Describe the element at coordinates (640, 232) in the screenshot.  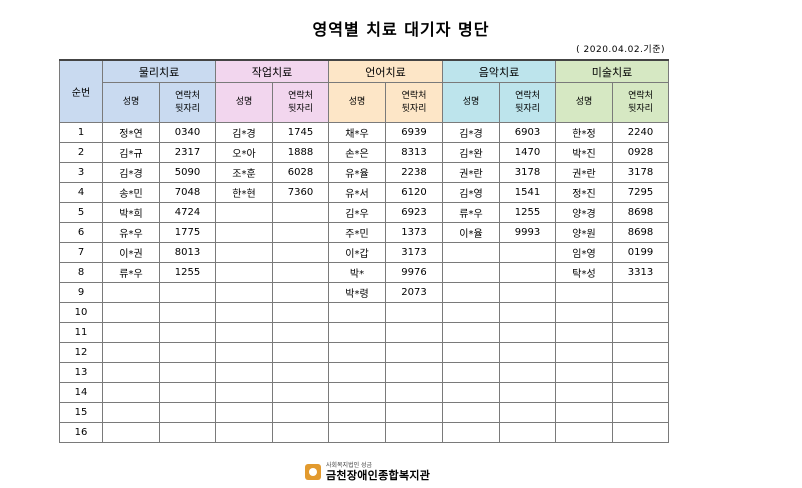
I see `phone-cell: 8698` at that location.